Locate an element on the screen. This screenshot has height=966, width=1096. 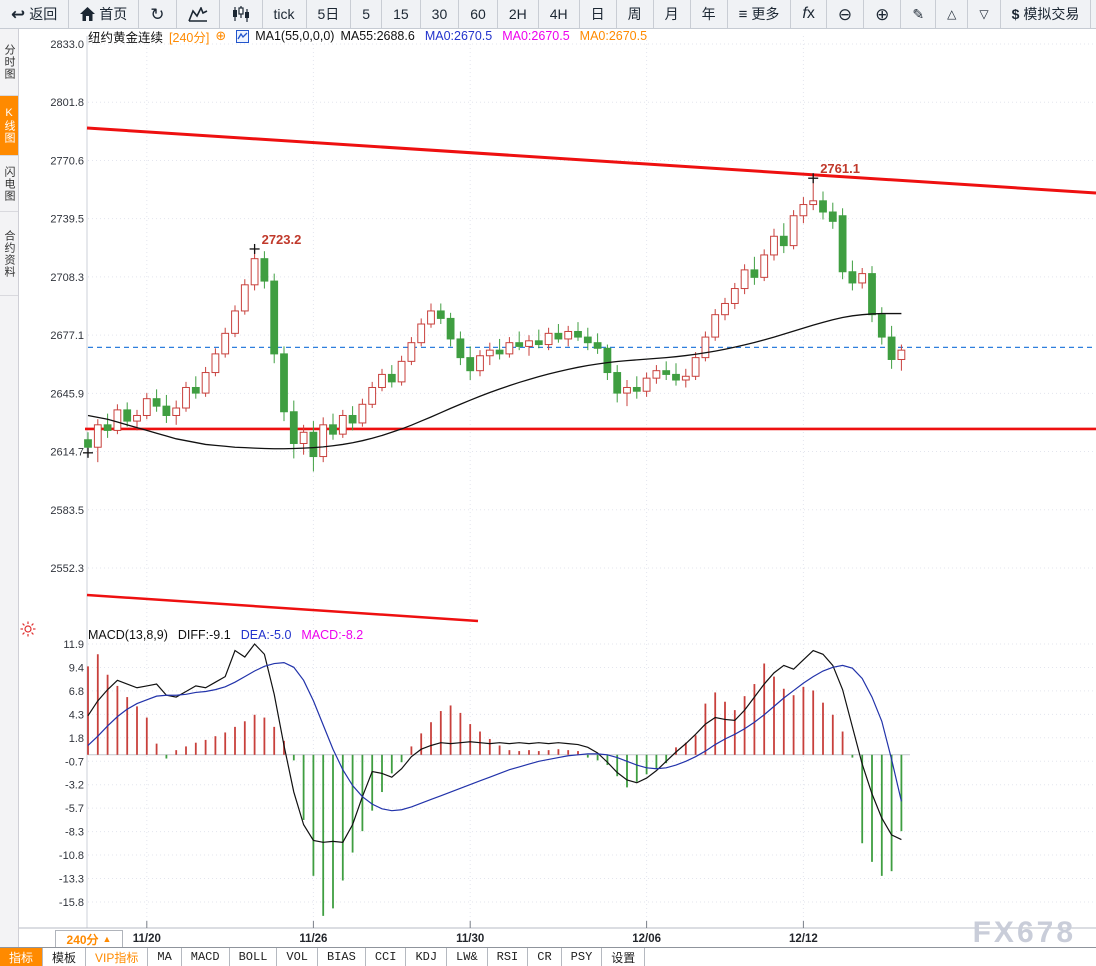
toolbar-button-period-4h: 4H is located at coordinates (559, 14).